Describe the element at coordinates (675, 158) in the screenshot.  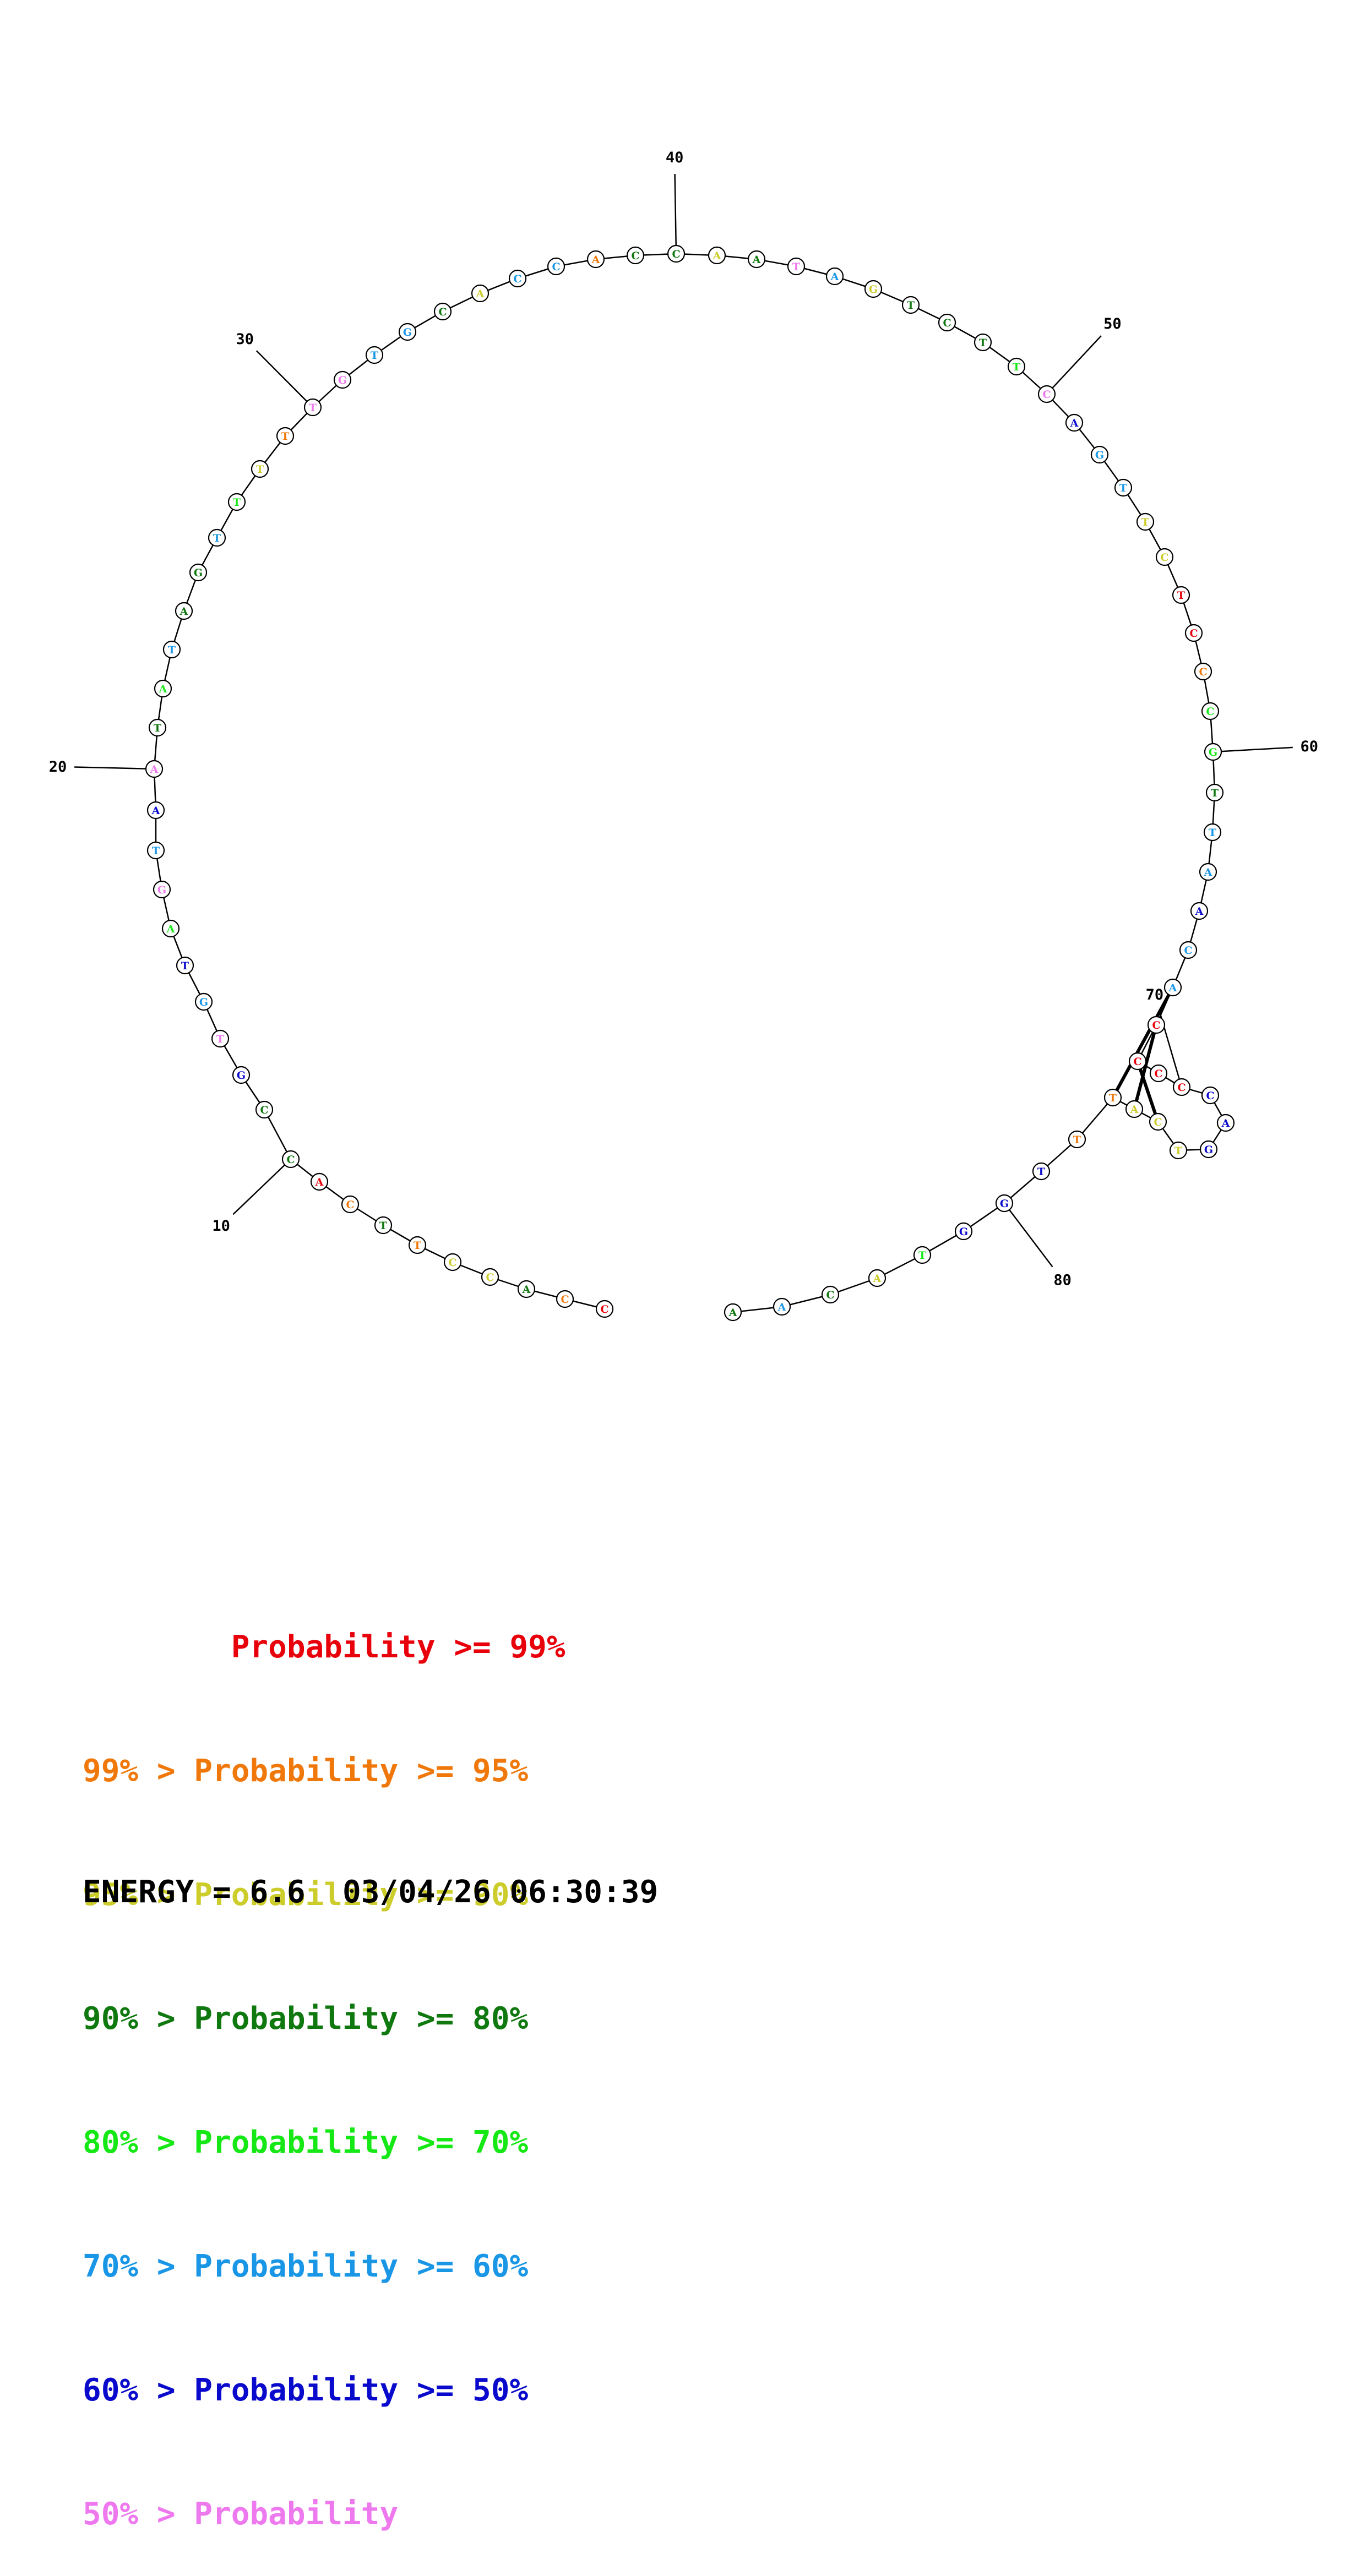
I see `tick-label-40: 40` at that location.